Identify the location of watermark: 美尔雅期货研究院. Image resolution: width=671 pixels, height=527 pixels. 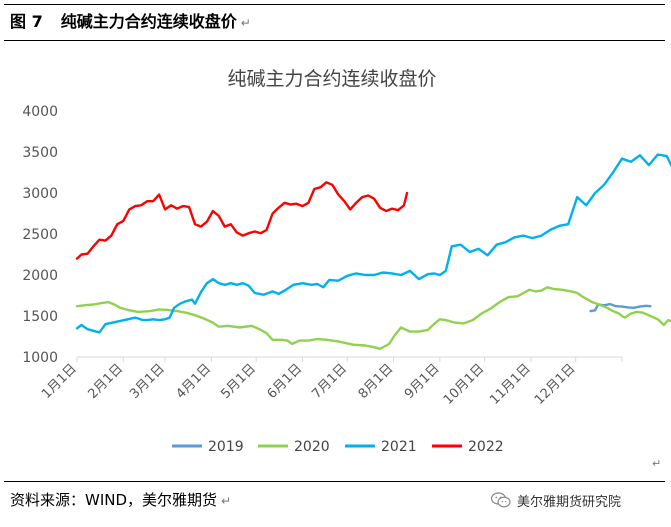
(556, 500).